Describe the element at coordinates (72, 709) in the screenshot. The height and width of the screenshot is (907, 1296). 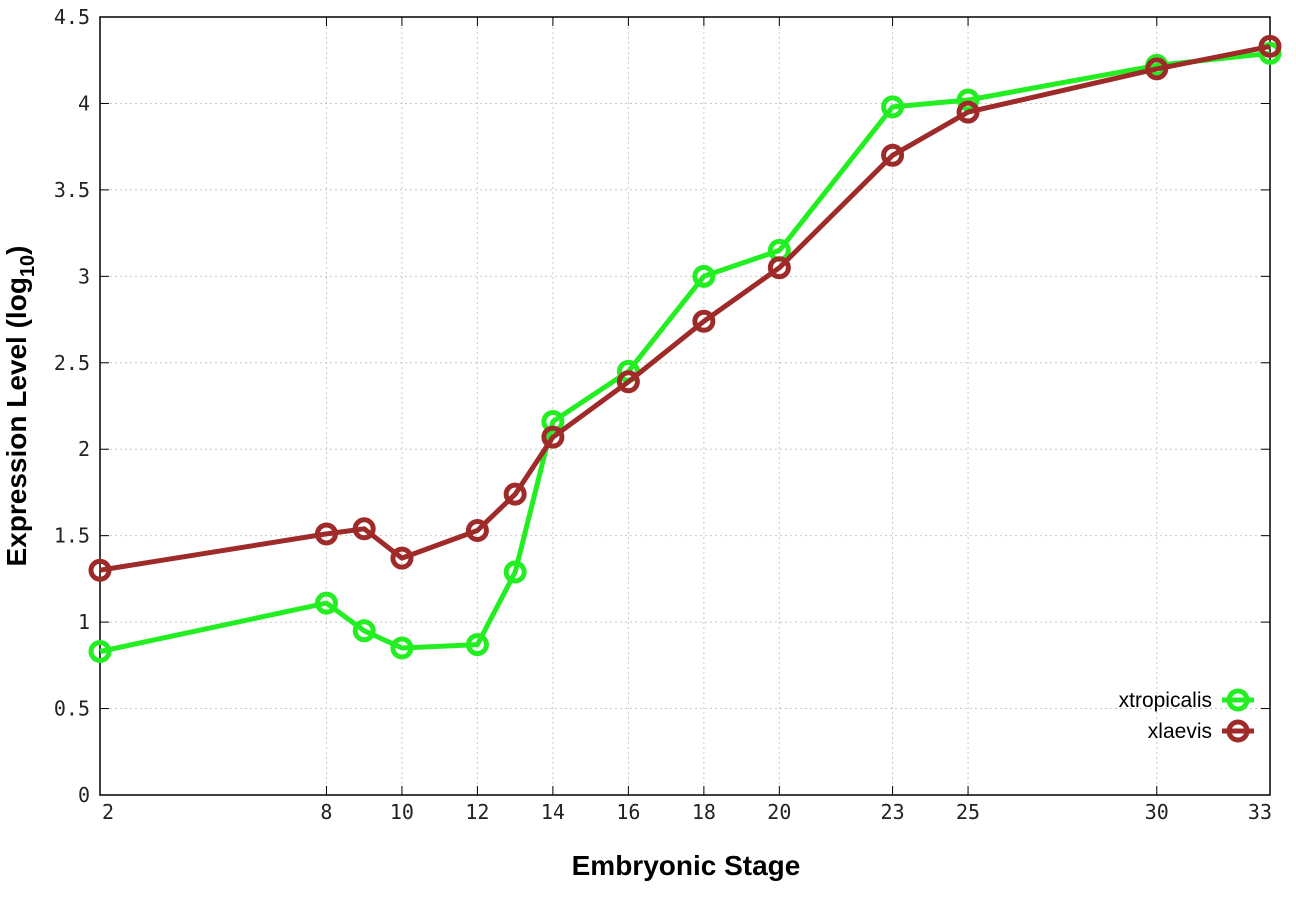
I see `y-tick-label: 0.5` at that location.